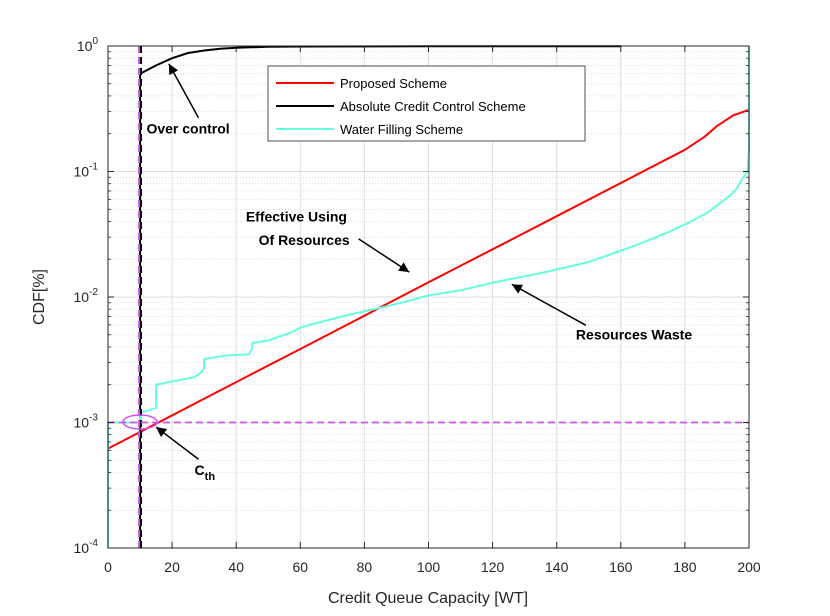 This screenshot has height=616, width=830. I want to click on y-tick-exponent: 0, so click(95, 41).